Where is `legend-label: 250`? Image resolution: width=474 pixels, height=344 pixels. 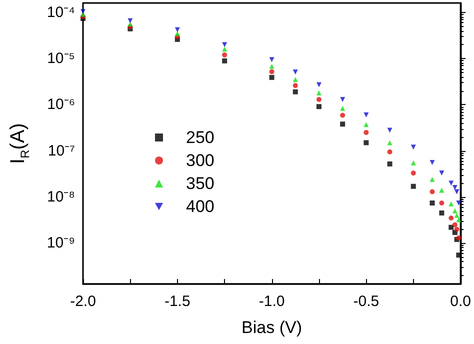
legend-label: 250 is located at coordinates (200, 137).